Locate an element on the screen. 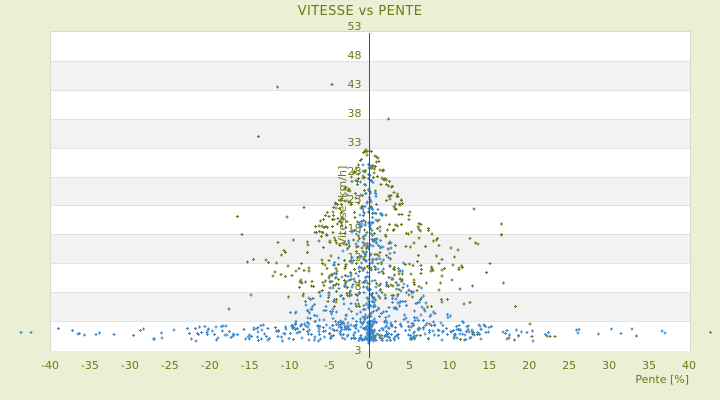 The height and width of the screenshot is (400, 720). x-tick-label: -5 is located at coordinates (330, 365).